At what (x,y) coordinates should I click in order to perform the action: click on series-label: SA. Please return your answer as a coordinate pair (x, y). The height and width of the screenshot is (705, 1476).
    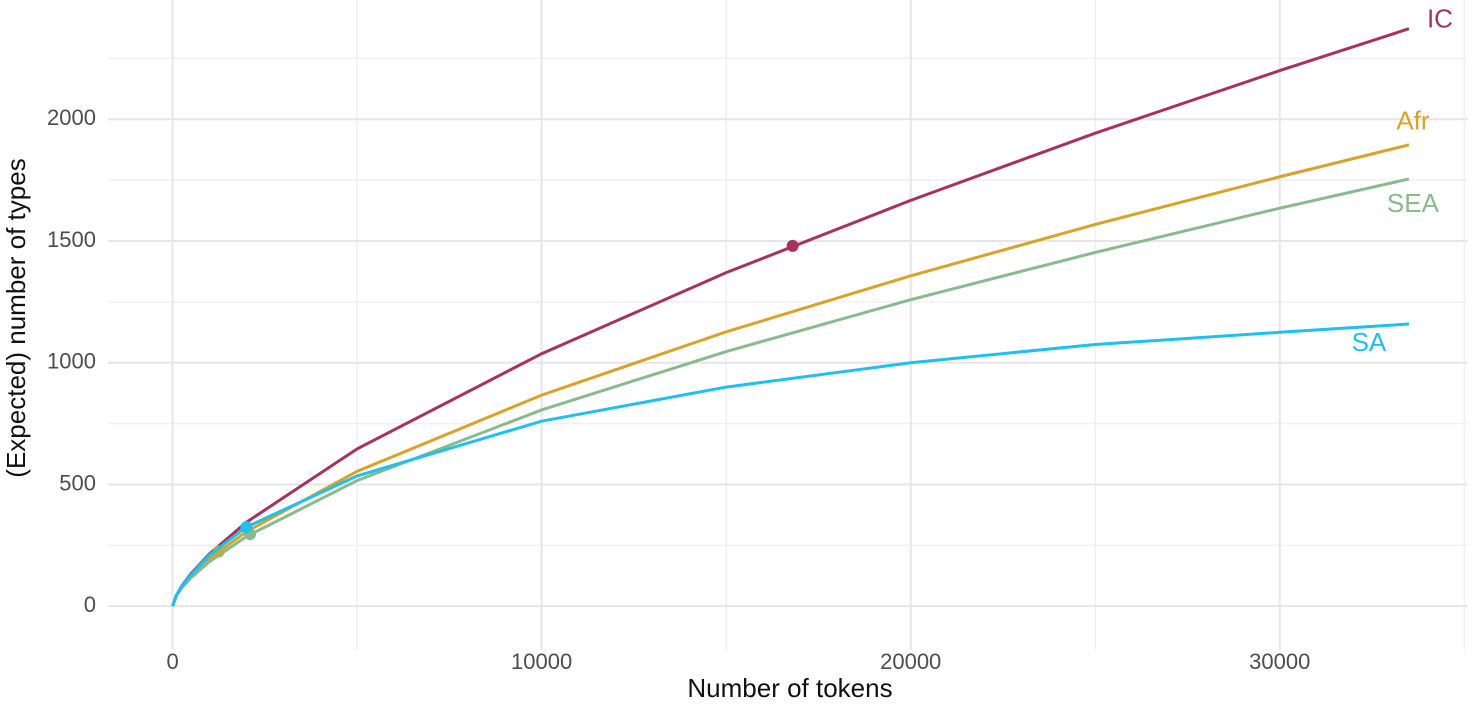
    Looking at the image, I should click on (1369, 342).